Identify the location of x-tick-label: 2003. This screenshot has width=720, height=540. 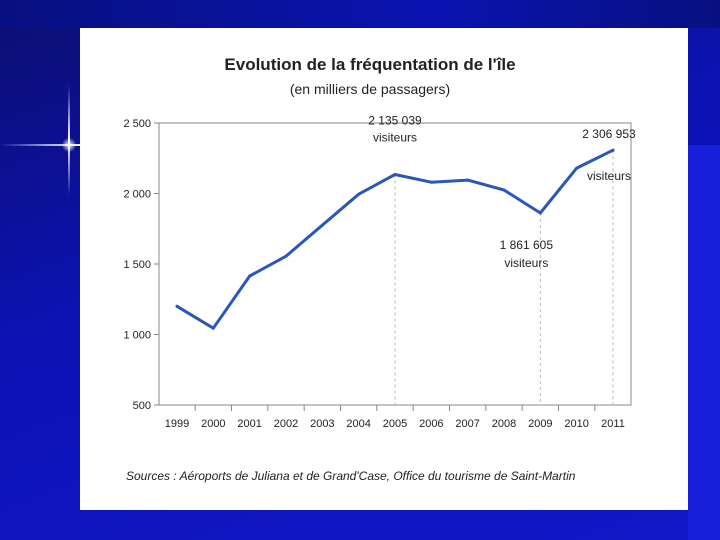
(322, 424).